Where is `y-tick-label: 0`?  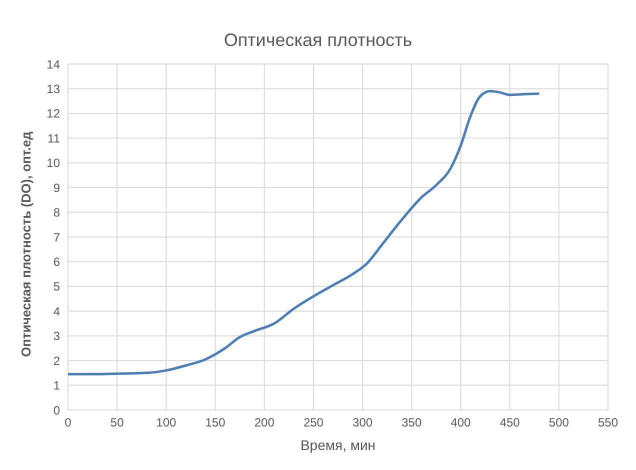 y-tick-label: 0 is located at coordinates (56, 410).